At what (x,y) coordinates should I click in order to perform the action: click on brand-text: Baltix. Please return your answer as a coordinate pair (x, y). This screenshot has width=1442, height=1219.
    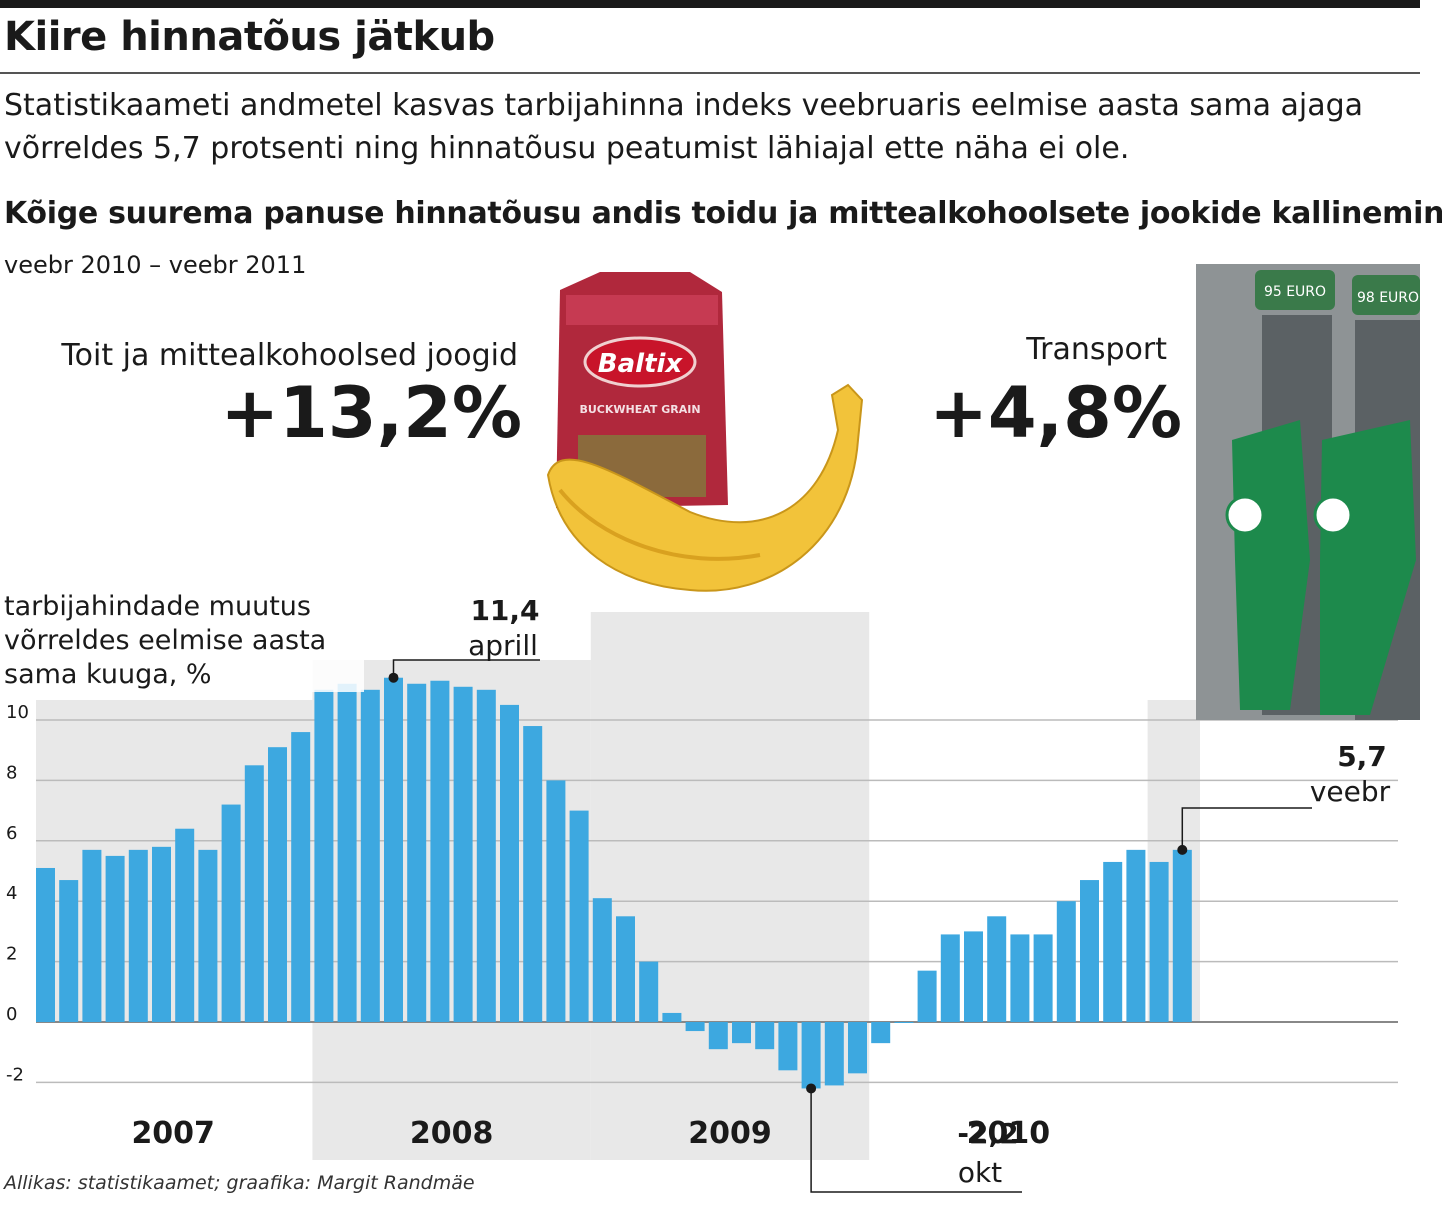
    Looking at the image, I should click on (641, 364).